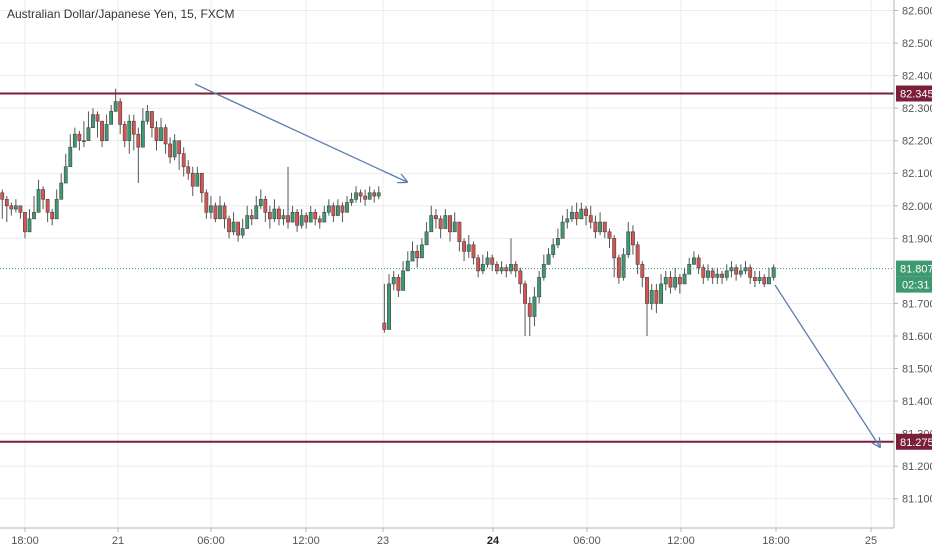 The height and width of the screenshot is (550, 932). What do you see at coordinates (917, 402) in the screenshot?
I see `price-tick-label: 81.400` at bounding box center [917, 402].